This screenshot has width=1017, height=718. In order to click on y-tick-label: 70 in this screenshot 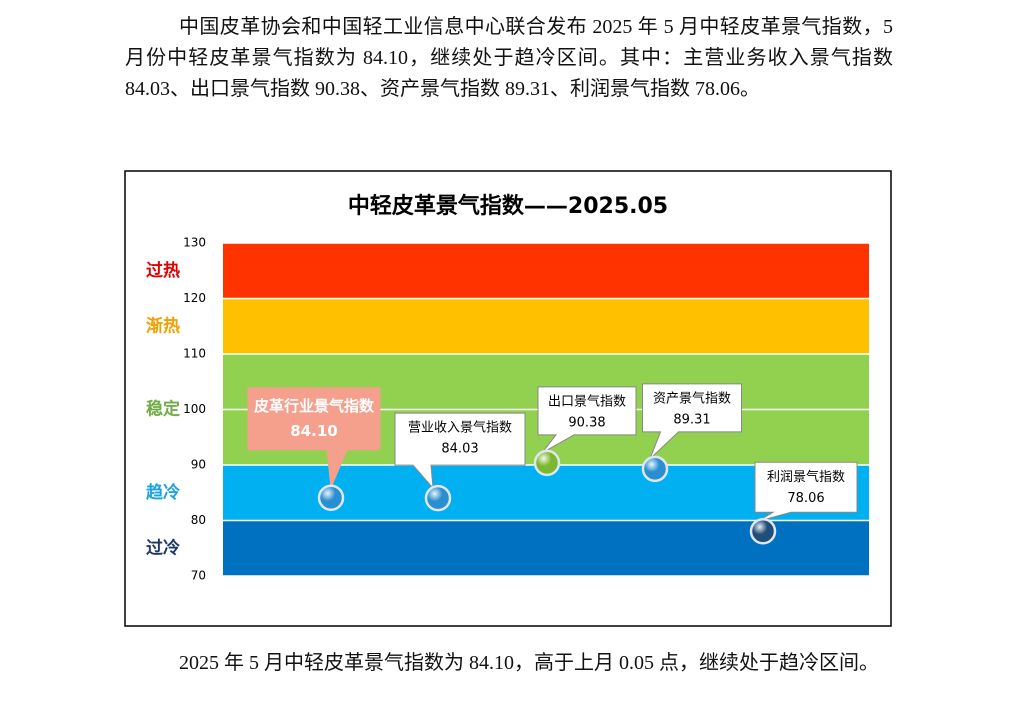, I will do `click(198, 576)`.